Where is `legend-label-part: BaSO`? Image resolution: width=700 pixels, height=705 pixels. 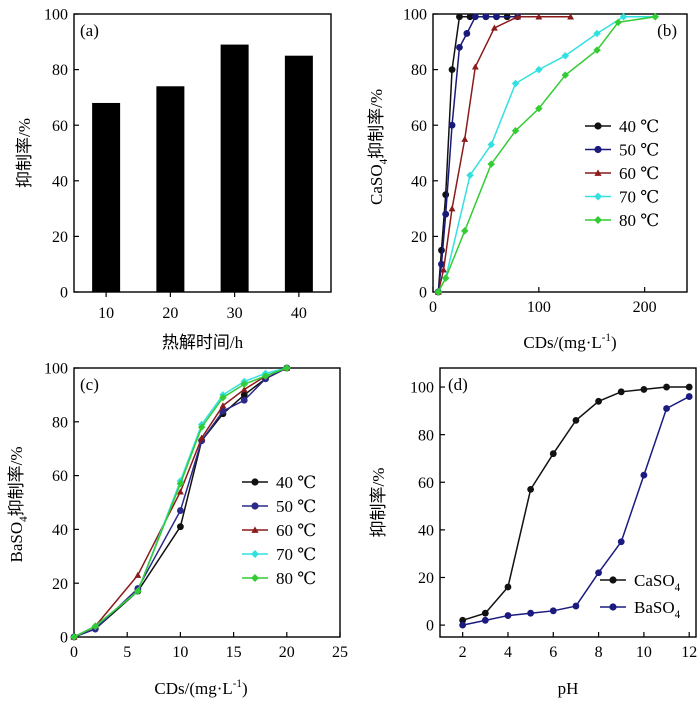
legend-label-part: BaSO is located at coordinates (654, 607).